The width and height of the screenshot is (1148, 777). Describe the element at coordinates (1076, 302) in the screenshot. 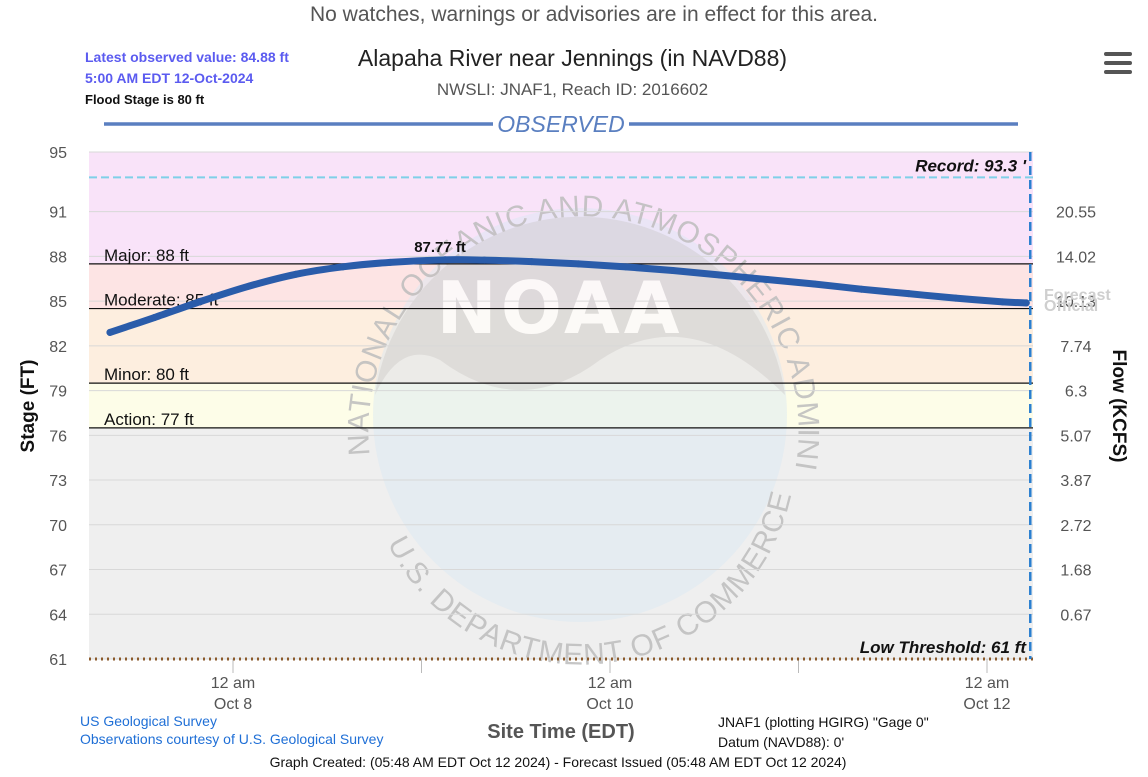

I see `y2-tick-label: 10.13` at that location.